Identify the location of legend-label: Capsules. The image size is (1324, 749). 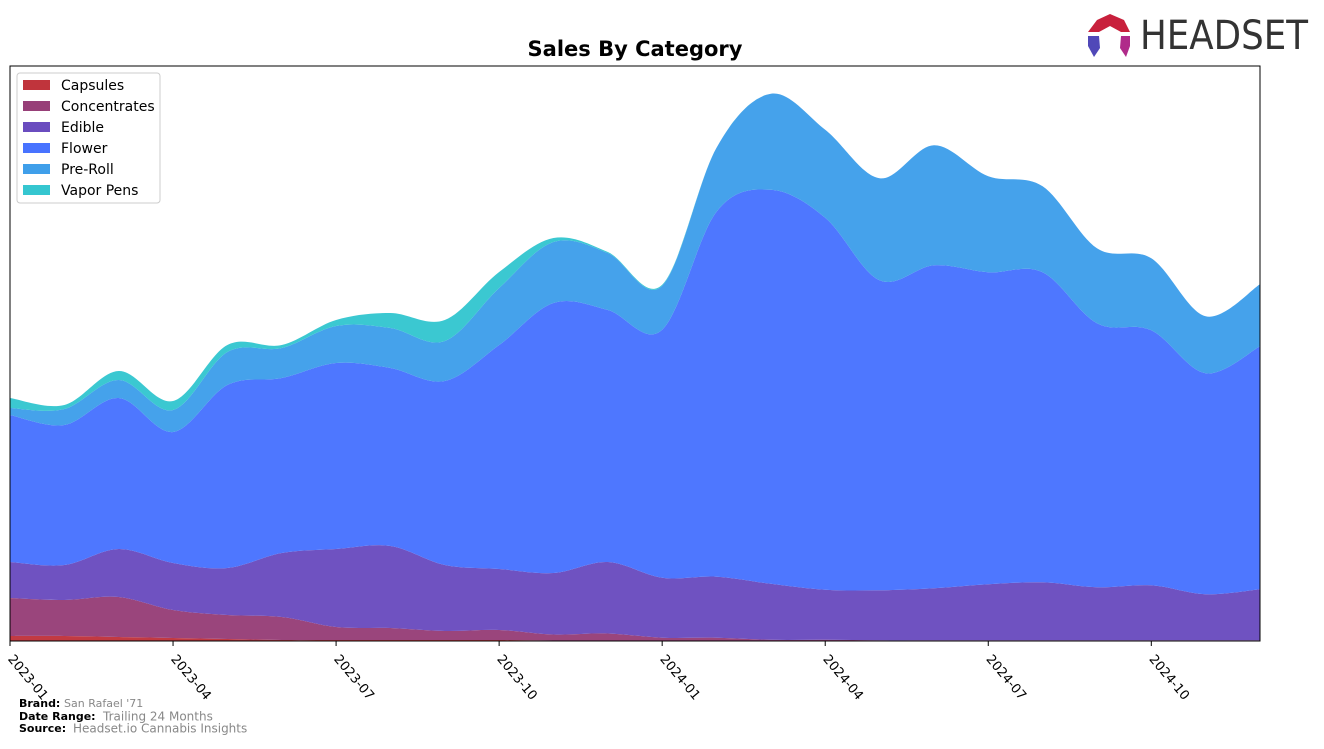
(92, 86).